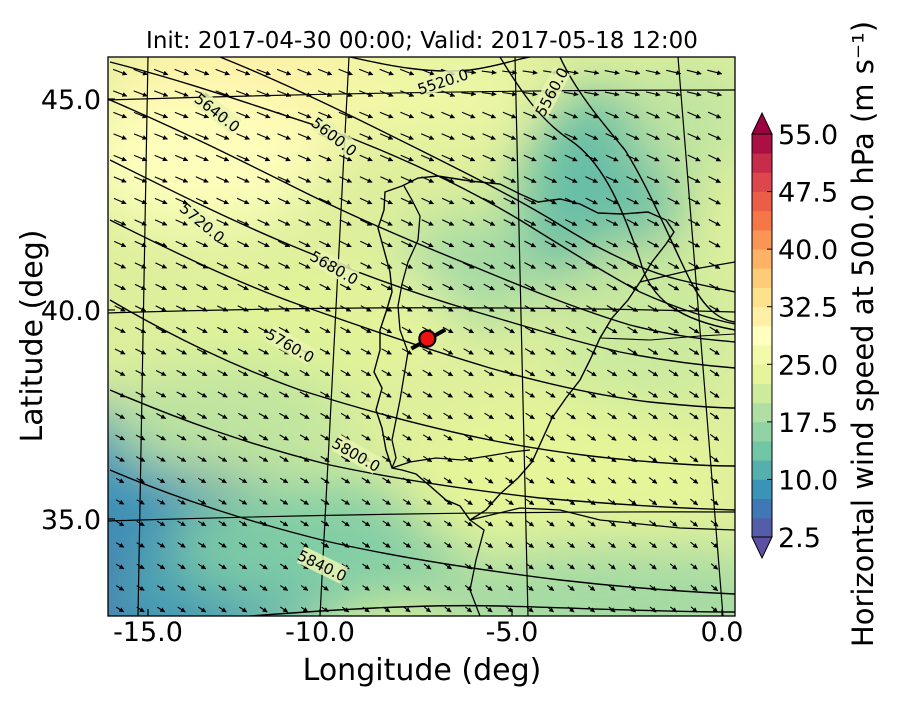  I want to click on colorbar-bin, so click(762, 412).